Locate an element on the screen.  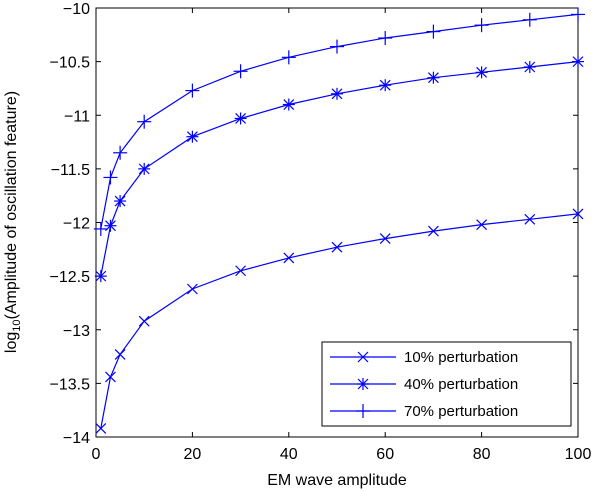
y-axis-label-suffix: (Amplitude of oscillation feature) is located at coordinates (11, 205).